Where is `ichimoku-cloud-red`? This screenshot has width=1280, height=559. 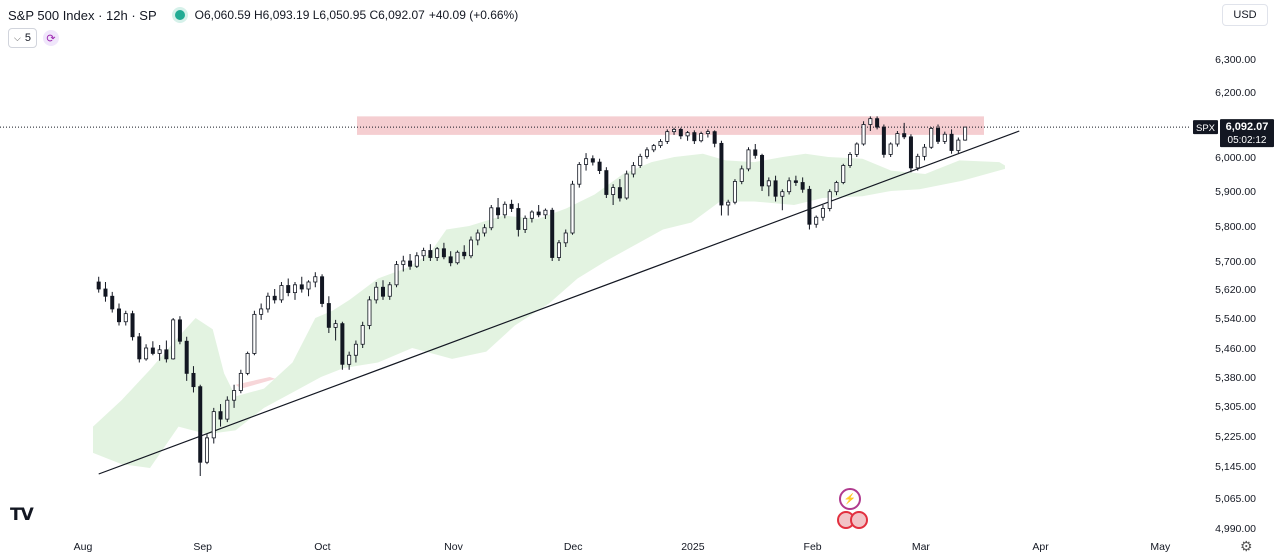 ichimoku-cloud-red is located at coordinates (255, 383).